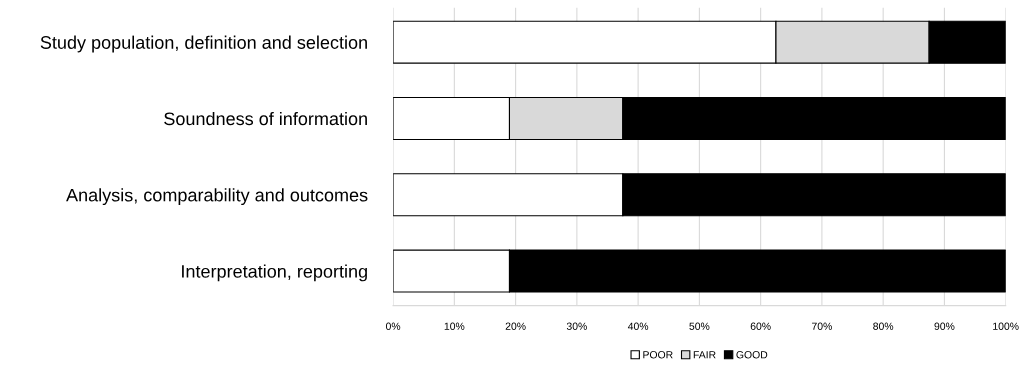 This screenshot has width=1021, height=382. Describe the element at coordinates (658, 355) in the screenshot. I see `legend-label: POOR` at that location.